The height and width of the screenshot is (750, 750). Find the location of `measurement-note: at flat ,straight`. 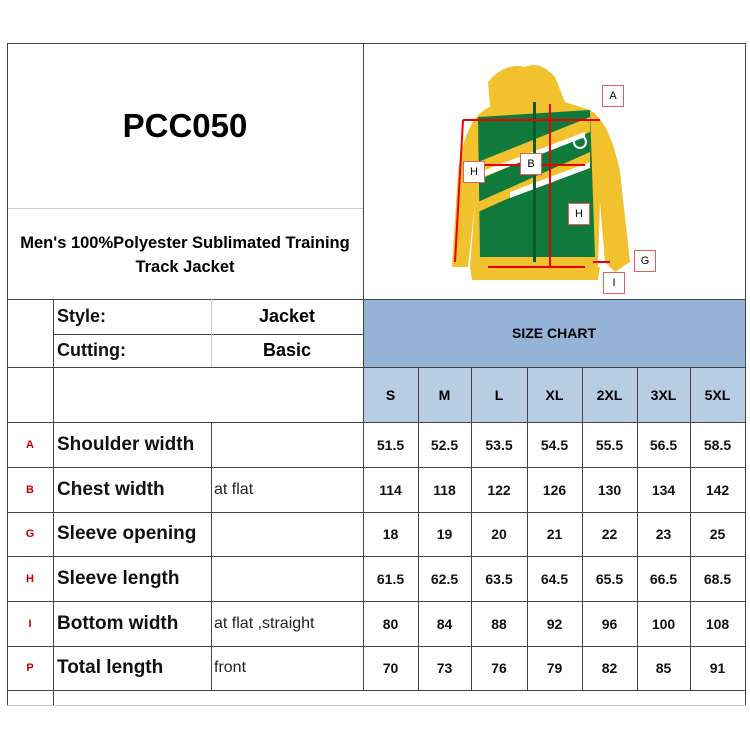

measurement-note: at flat ,straight is located at coordinates (264, 623).